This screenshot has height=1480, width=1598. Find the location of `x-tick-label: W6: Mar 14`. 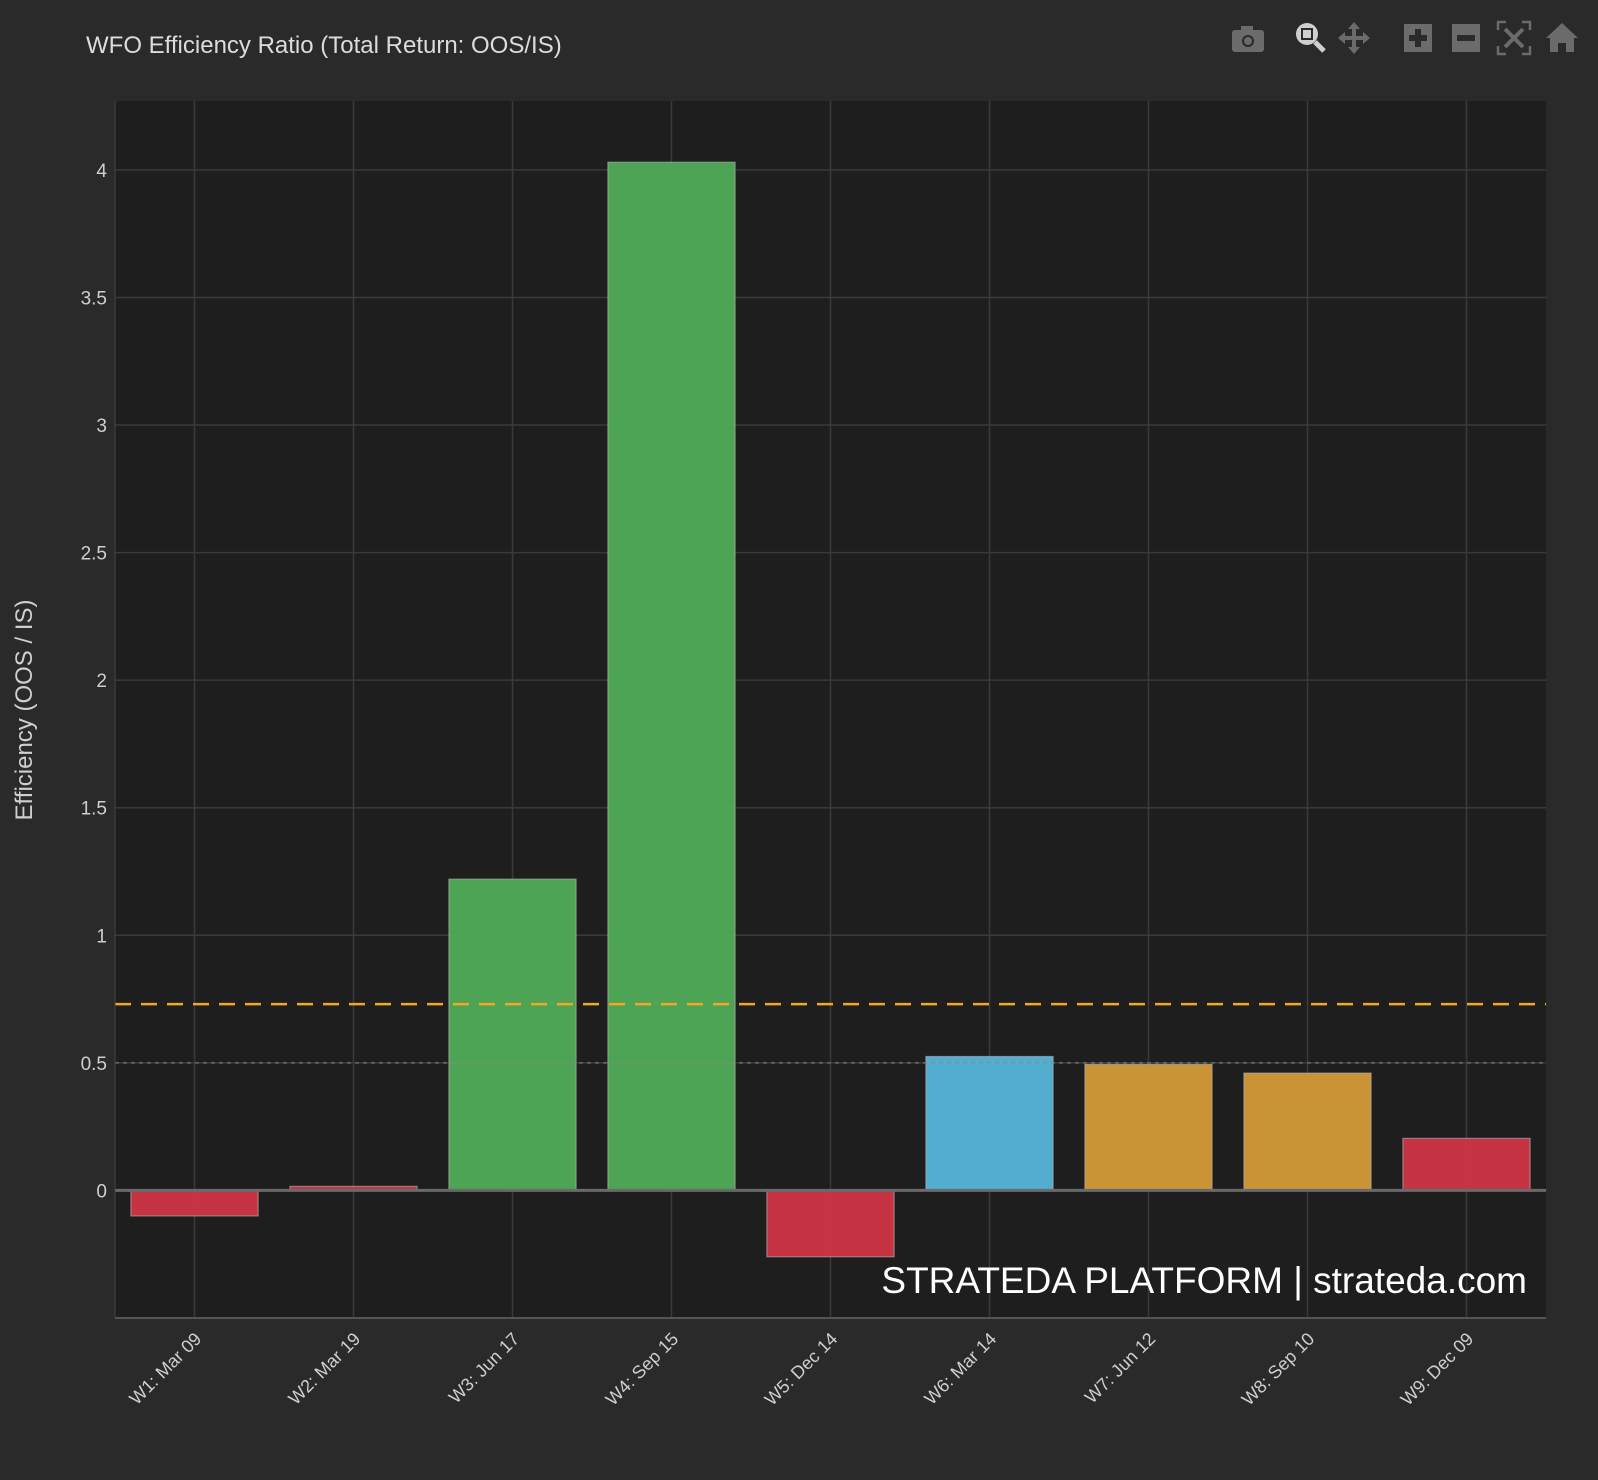

x-tick-label: W6: Mar 14 is located at coordinates (960, 1369).